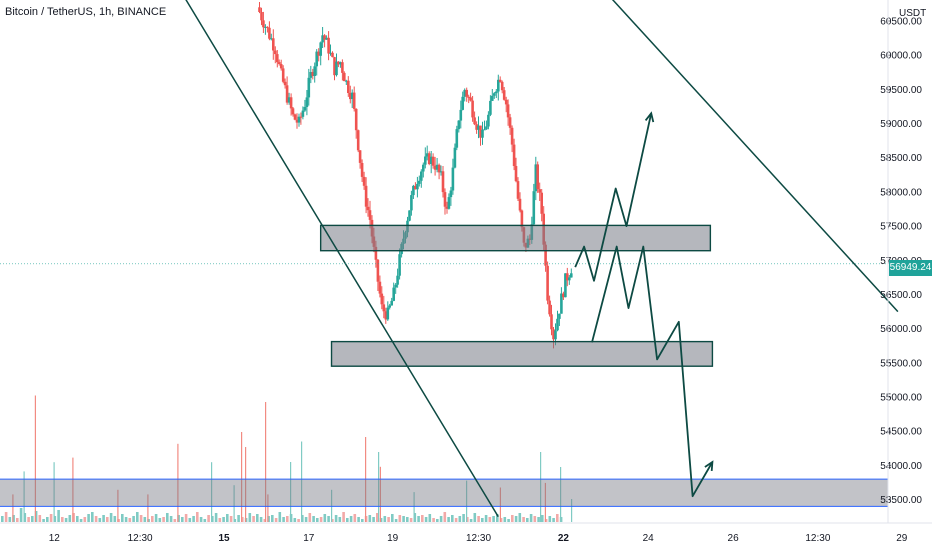  I want to click on price-tick-label: 55000.00, so click(901, 398).